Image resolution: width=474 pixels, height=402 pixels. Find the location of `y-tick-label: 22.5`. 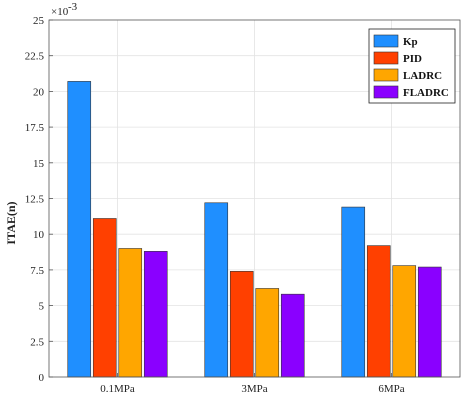

y-tick-label: 22.5 is located at coordinates (35, 57).